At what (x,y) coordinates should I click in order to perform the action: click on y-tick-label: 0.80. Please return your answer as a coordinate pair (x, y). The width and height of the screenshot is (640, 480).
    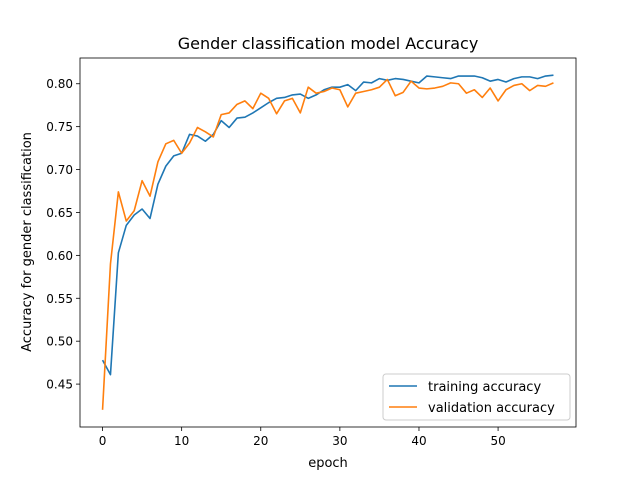
    Looking at the image, I should click on (59, 84).